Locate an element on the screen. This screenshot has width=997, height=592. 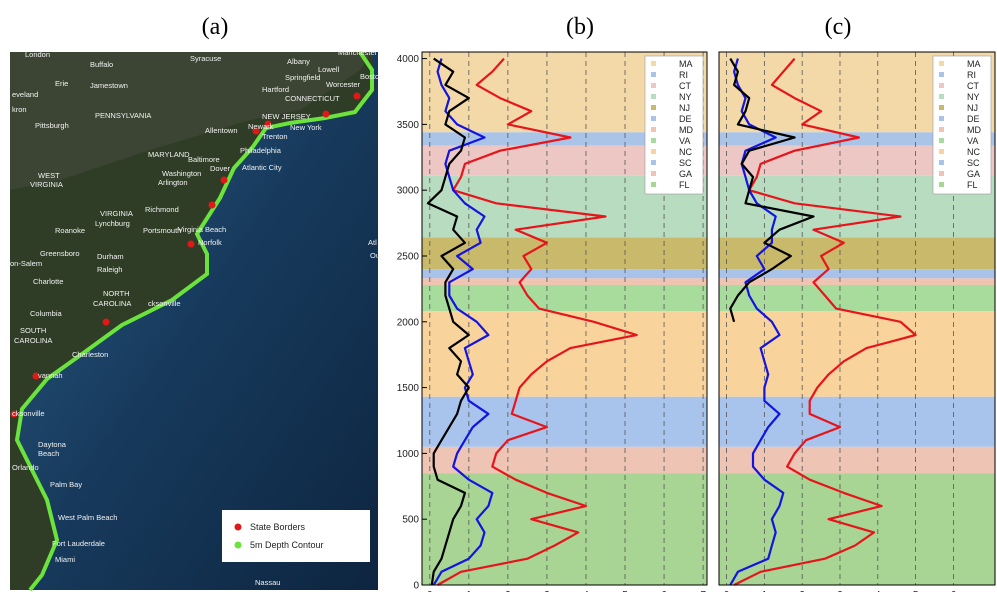
map-label: Syracuse is located at coordinates (205, 58).